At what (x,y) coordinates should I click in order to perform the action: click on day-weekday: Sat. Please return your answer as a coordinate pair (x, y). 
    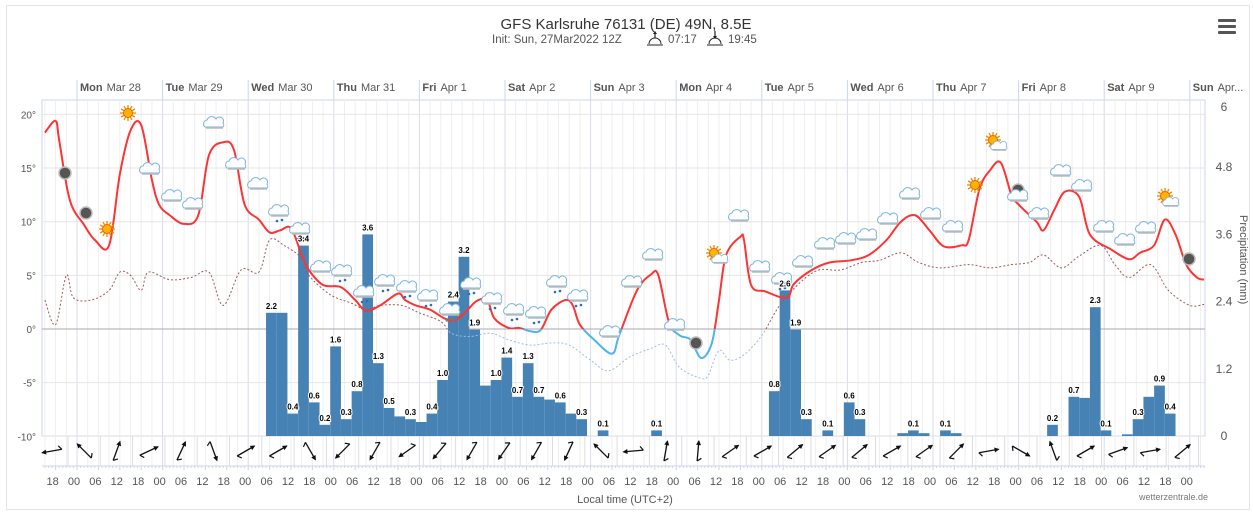
    Looking at the image, I should click on (516, 88).